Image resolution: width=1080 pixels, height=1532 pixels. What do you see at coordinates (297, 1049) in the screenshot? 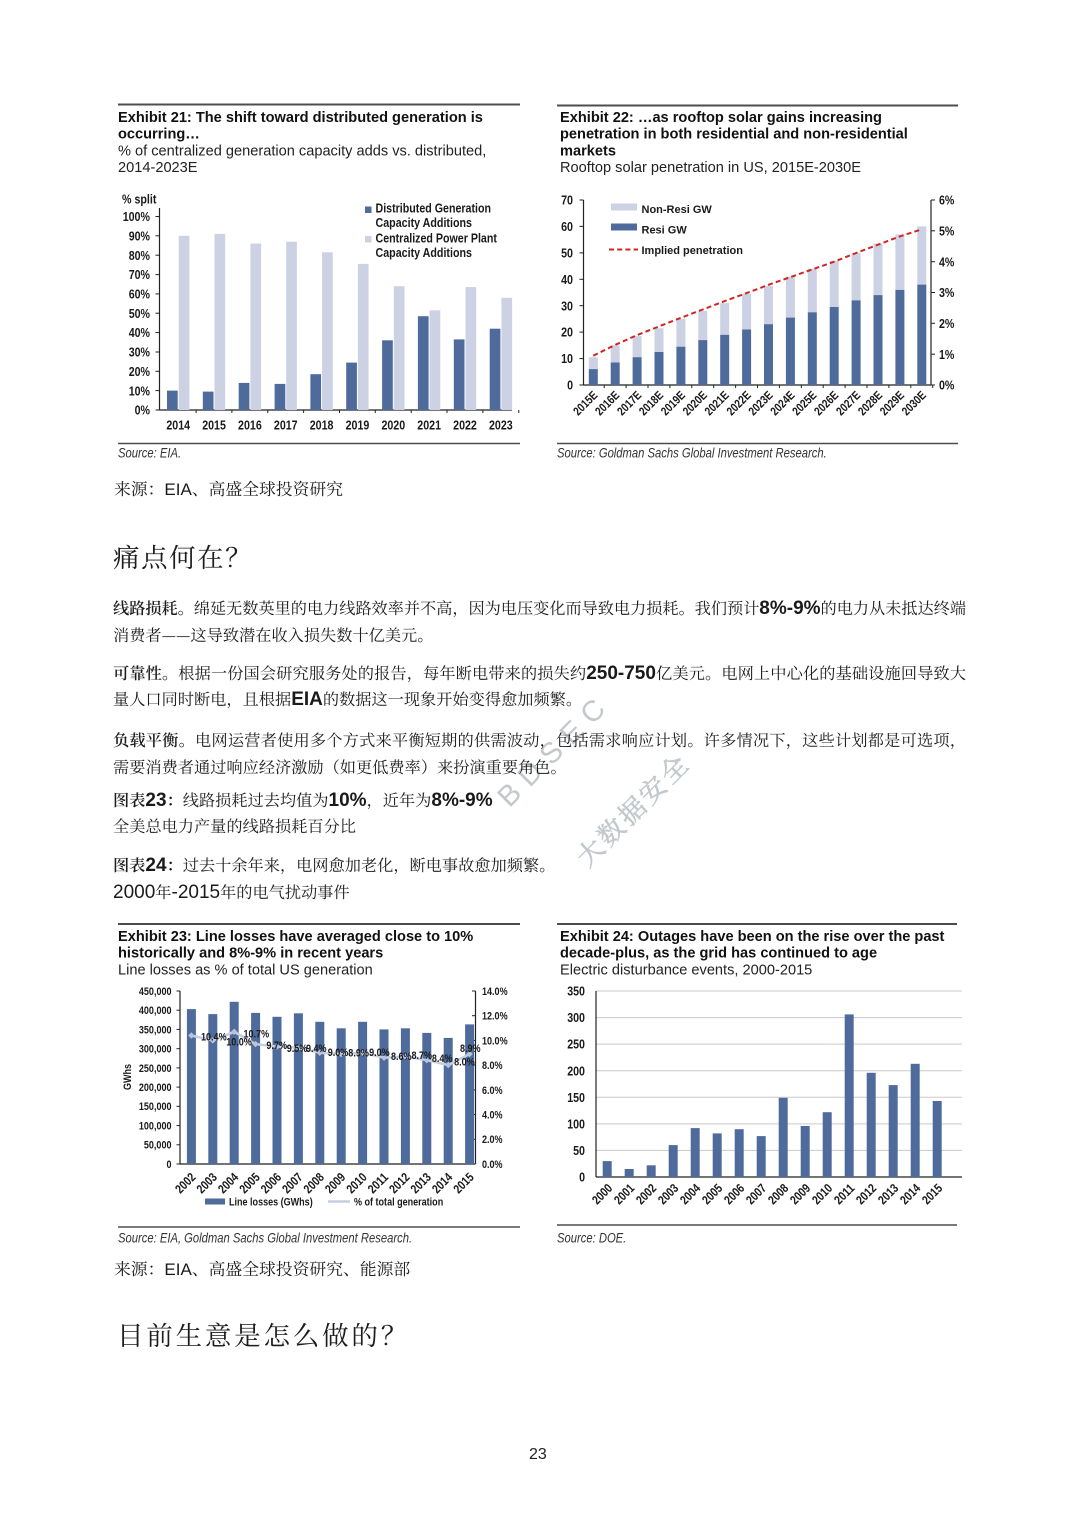
I see `svg-text: 9.5%` at bounding box center [297, 1049].